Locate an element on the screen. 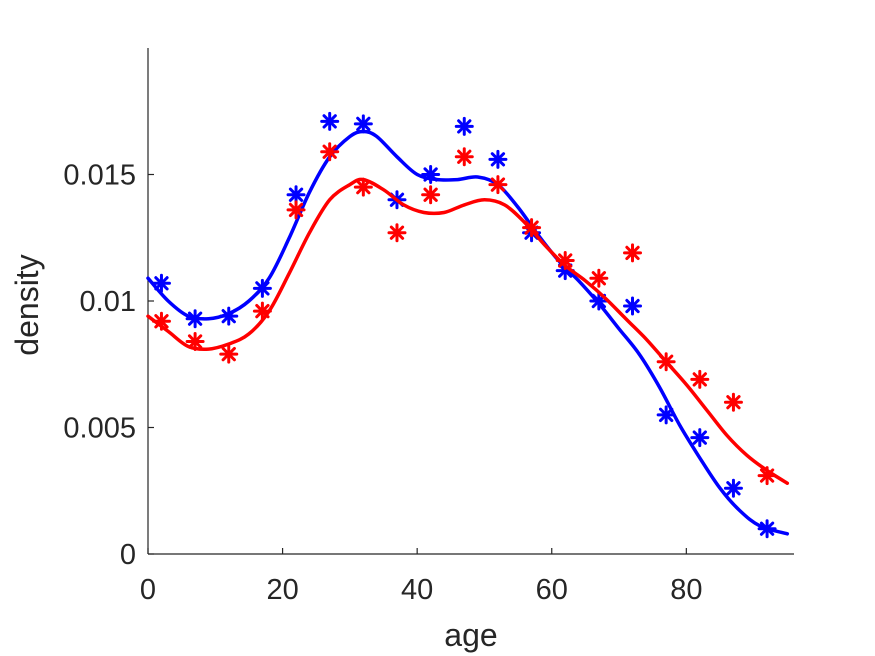 This screenshot has width=875, height=656. x-tick-label: 80 is located at coordinates (686, 590).